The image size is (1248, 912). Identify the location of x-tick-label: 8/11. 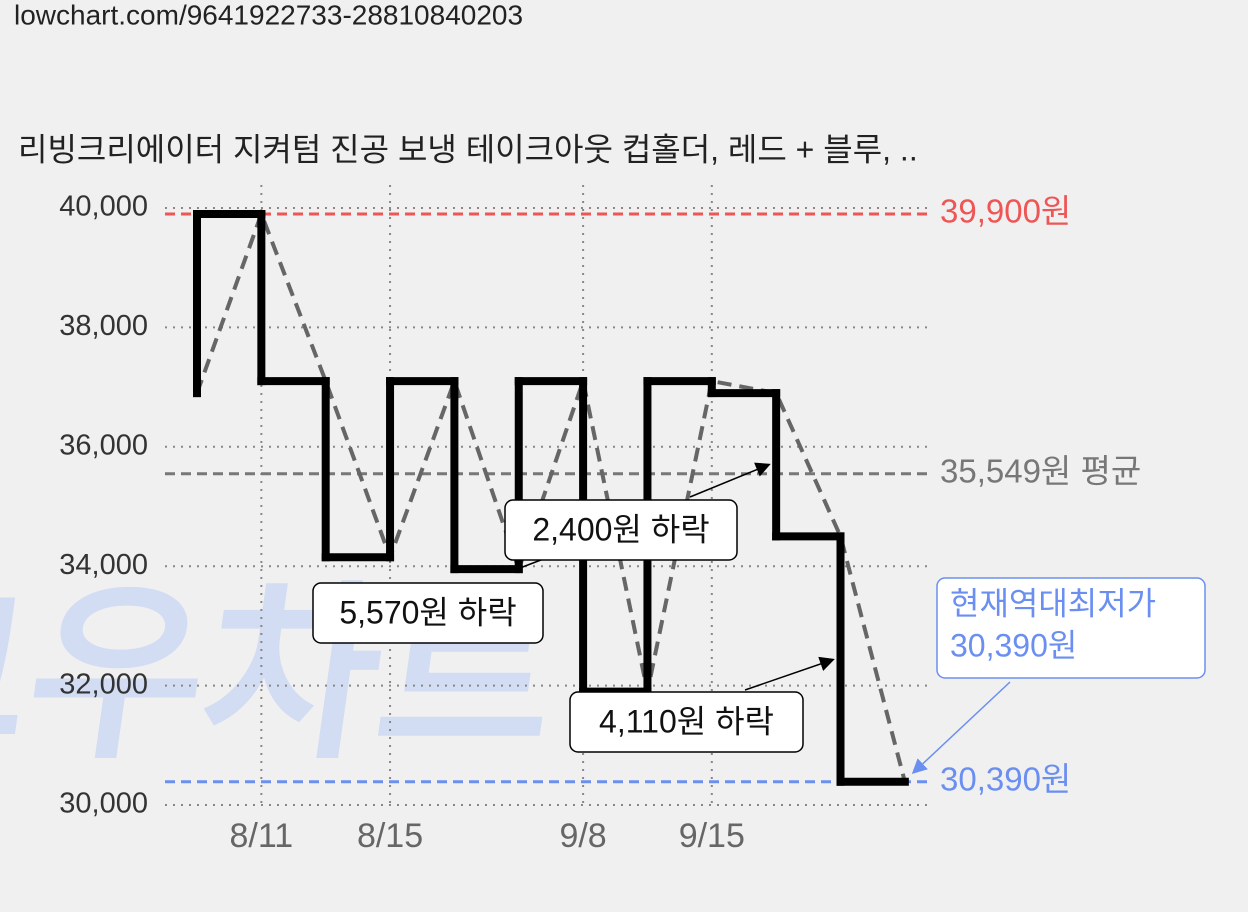
(262, 836).